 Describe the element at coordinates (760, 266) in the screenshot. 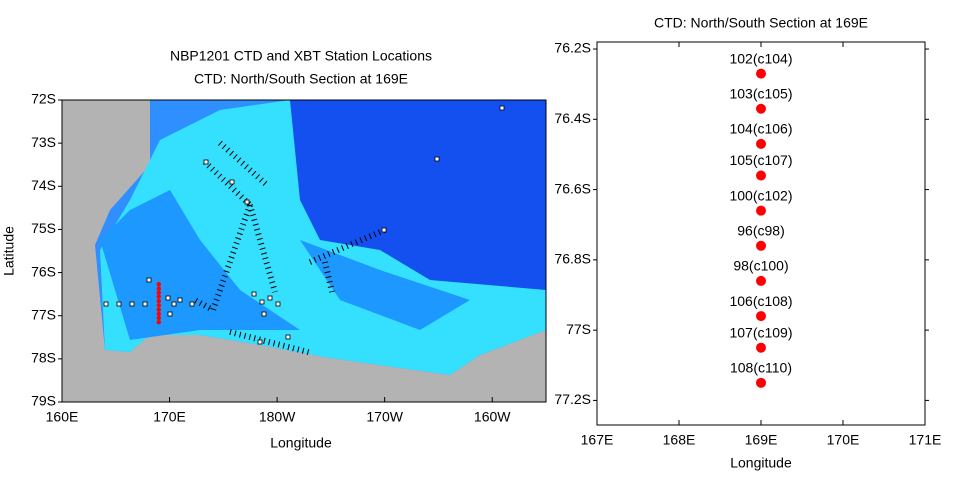

I see `station-label: 98(c100)` at that location.